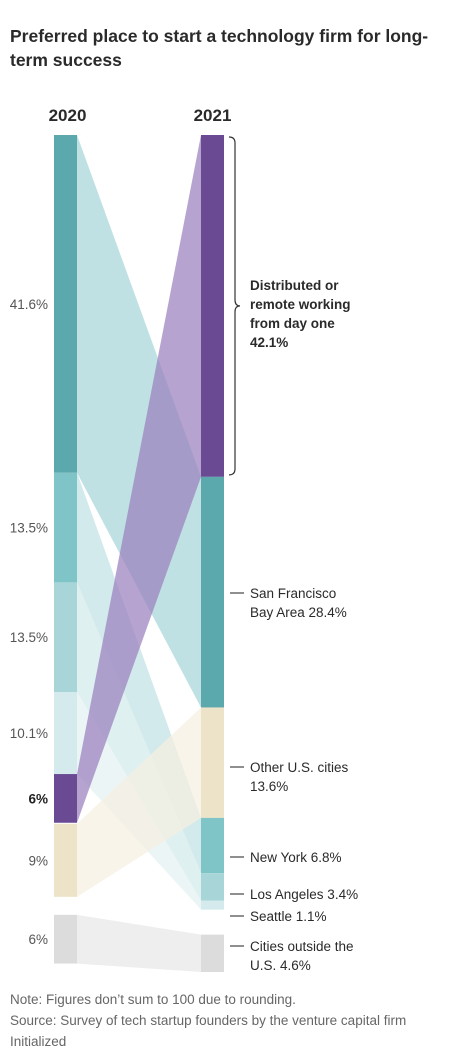 The width and height of the screenshot is (451, 1064). Describe the element at coordinates (213, 115) in the screenshot. I see `column-header-2021: 2021` at that location.